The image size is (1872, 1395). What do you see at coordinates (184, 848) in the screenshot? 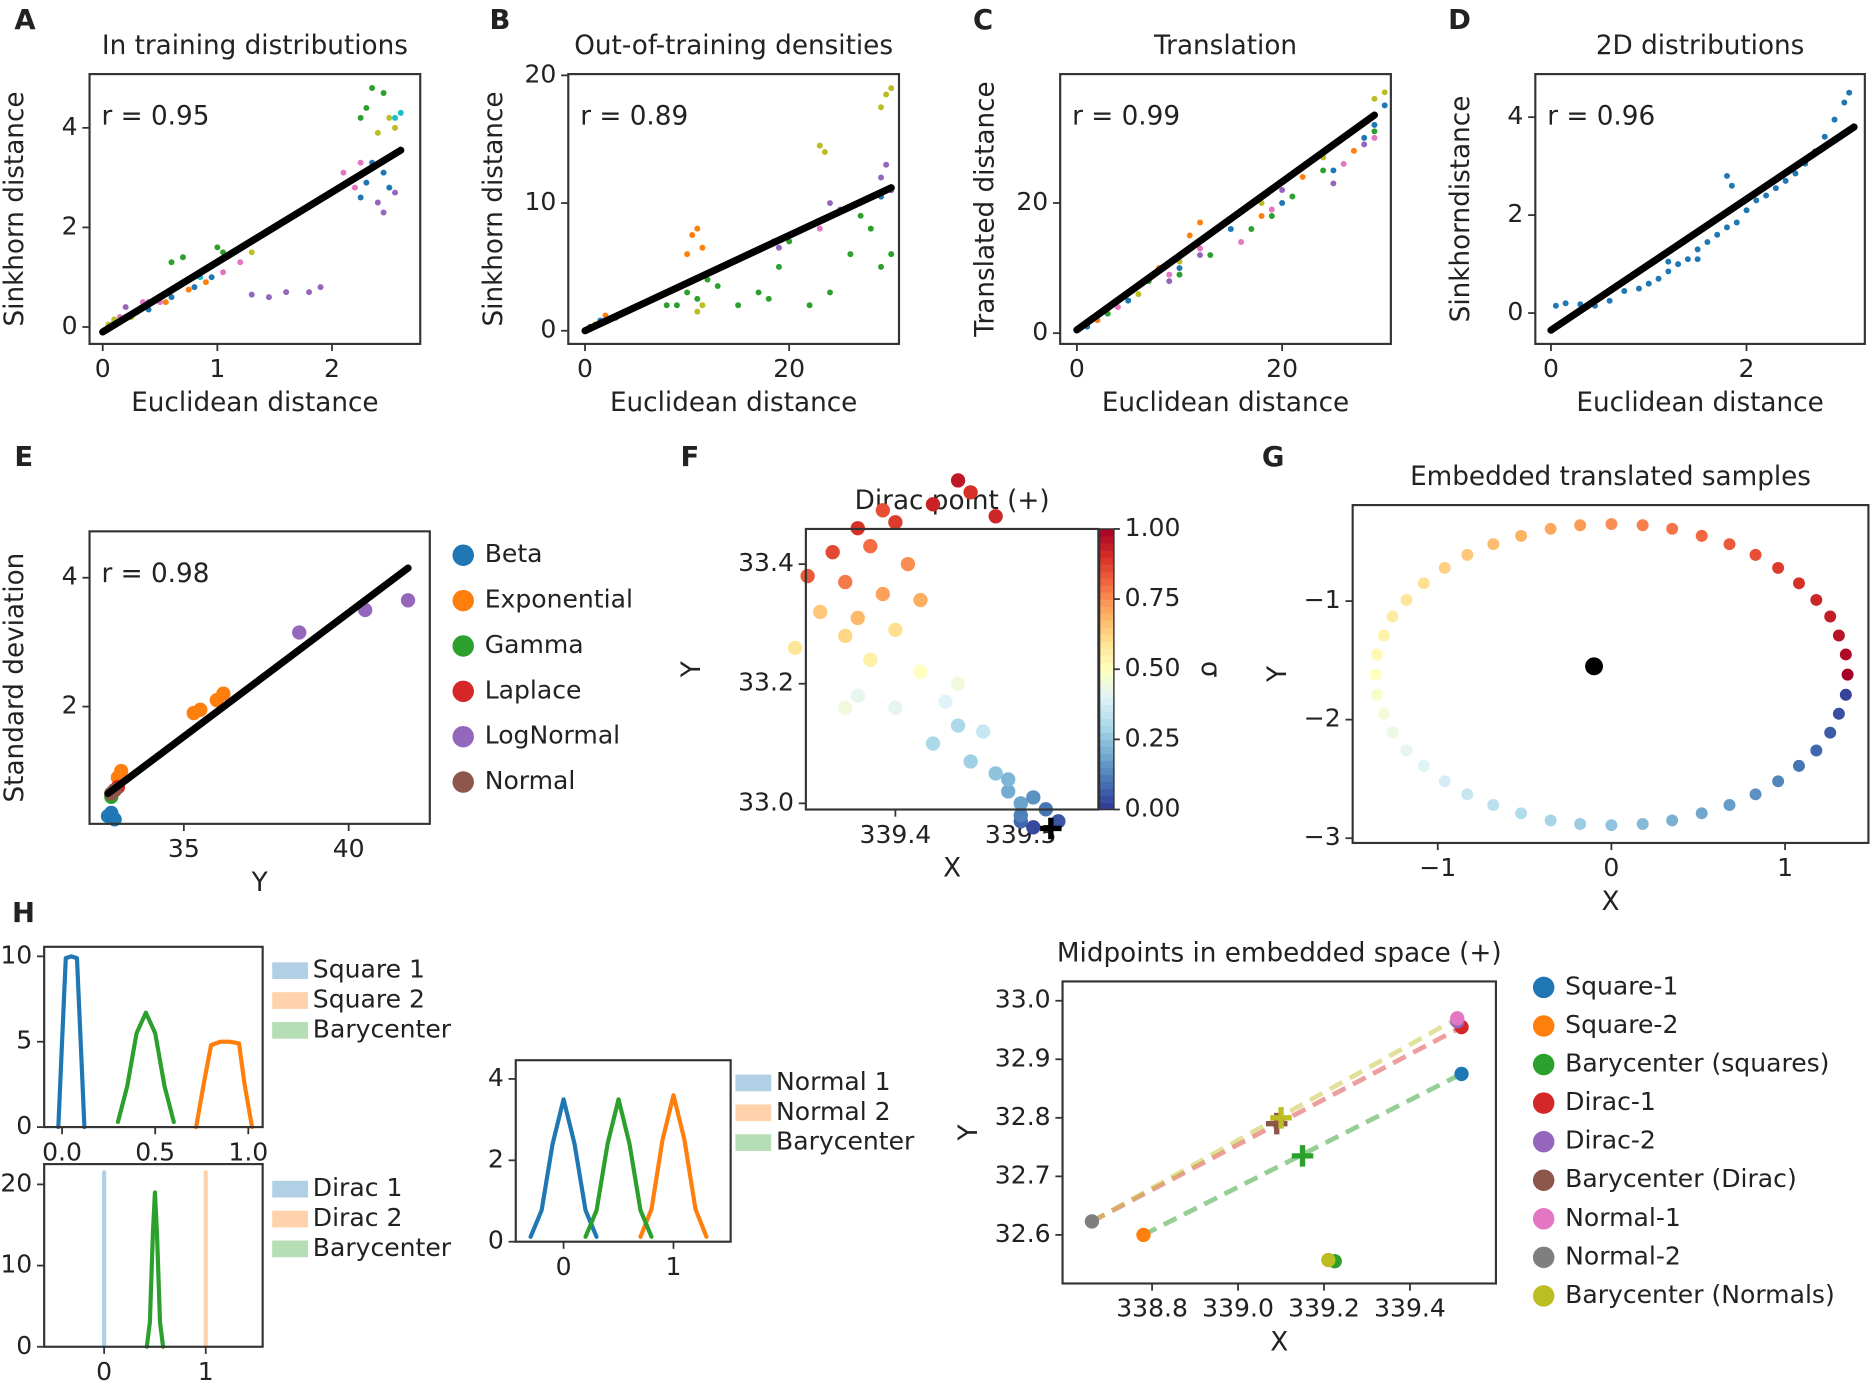
I see `x-tick-label: 35` at bounding box center [184, 848].